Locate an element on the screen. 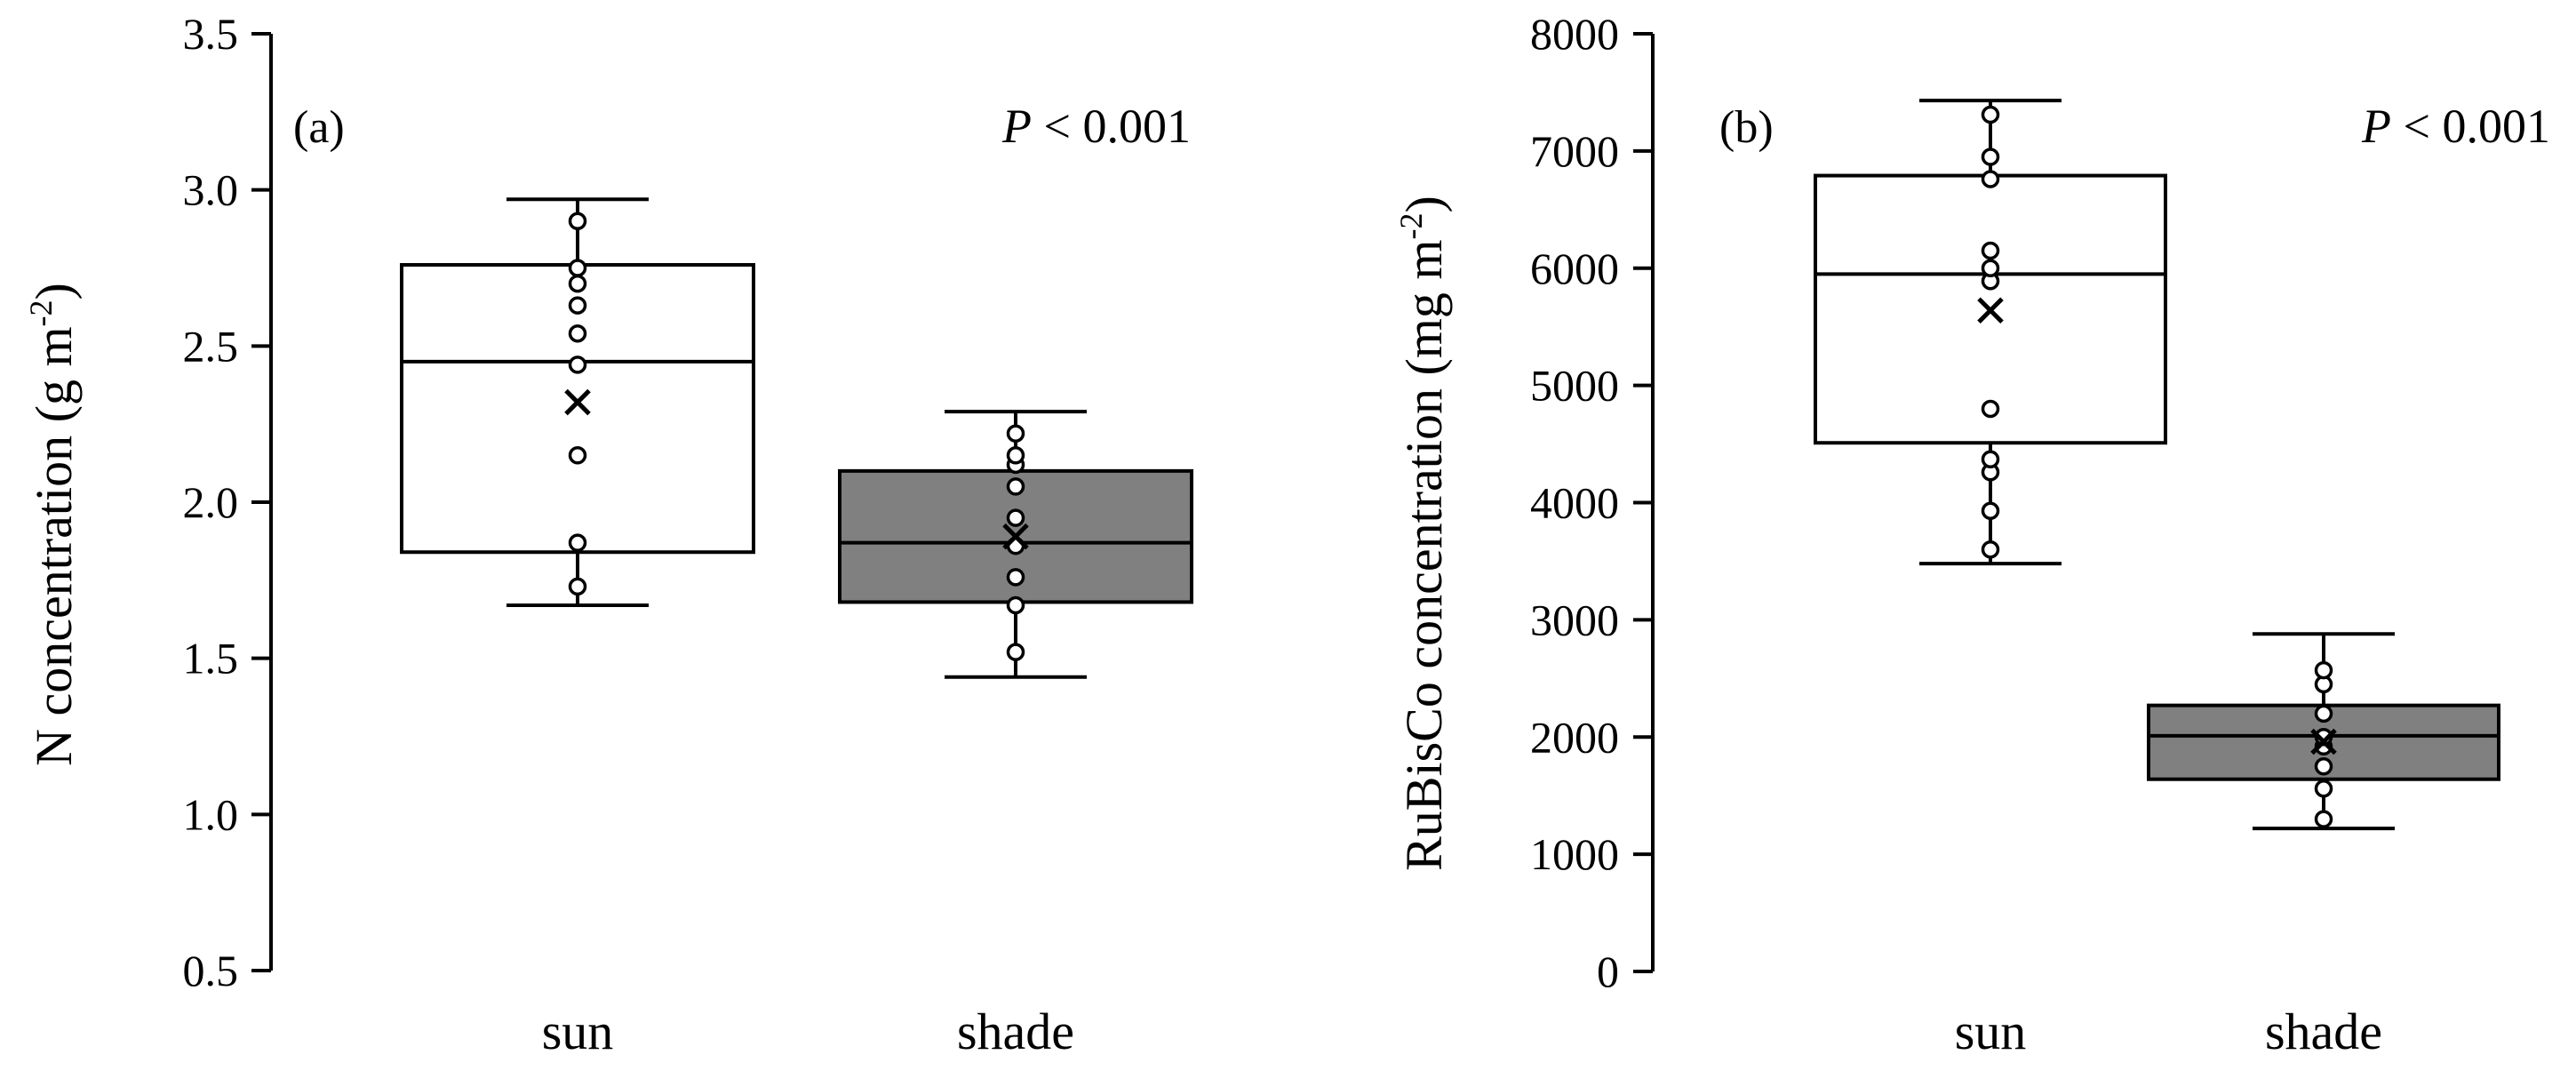 The width and height of the screenshot is (2576, 1079). panel-a-y-axis-title-main: N concentration (g m is located at coordinates (54, 545).